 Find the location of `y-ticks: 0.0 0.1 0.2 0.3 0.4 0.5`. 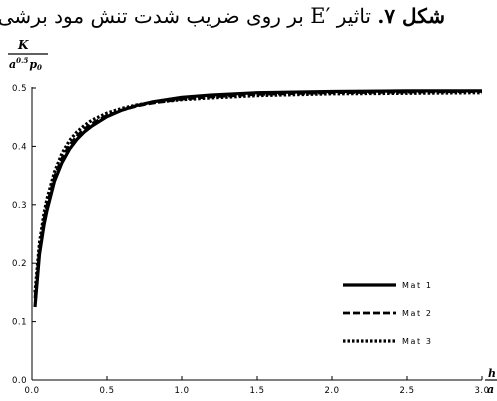

y-ticks: 0.0 0.1 0.2 0.3 0.4 0.5 is located at coordinates (24, 235).